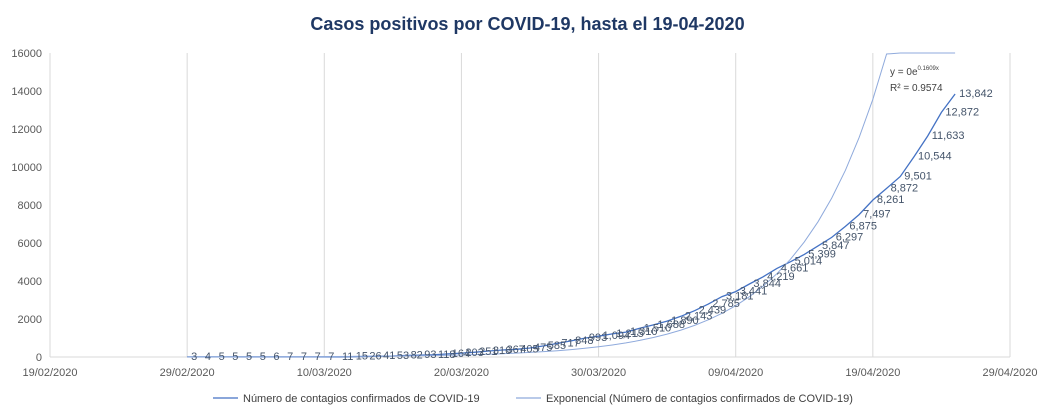 The width and height of the screenshot is (1055, 419). What do you see at coordinates (740, 297) in the screenshot?
I see `data-label: 3,181` at bounding box center [740, 297].